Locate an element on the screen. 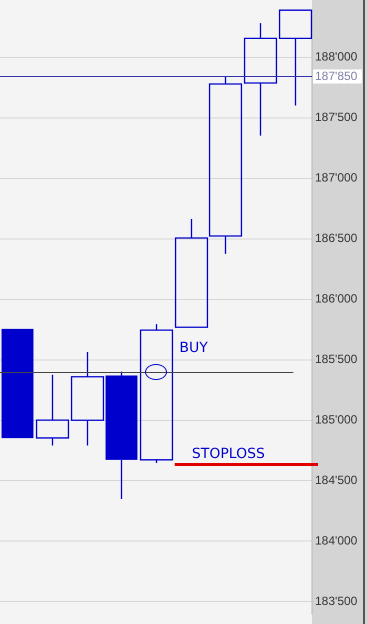  y-tick-label: 185'500 is located at coordinates (336, 359).